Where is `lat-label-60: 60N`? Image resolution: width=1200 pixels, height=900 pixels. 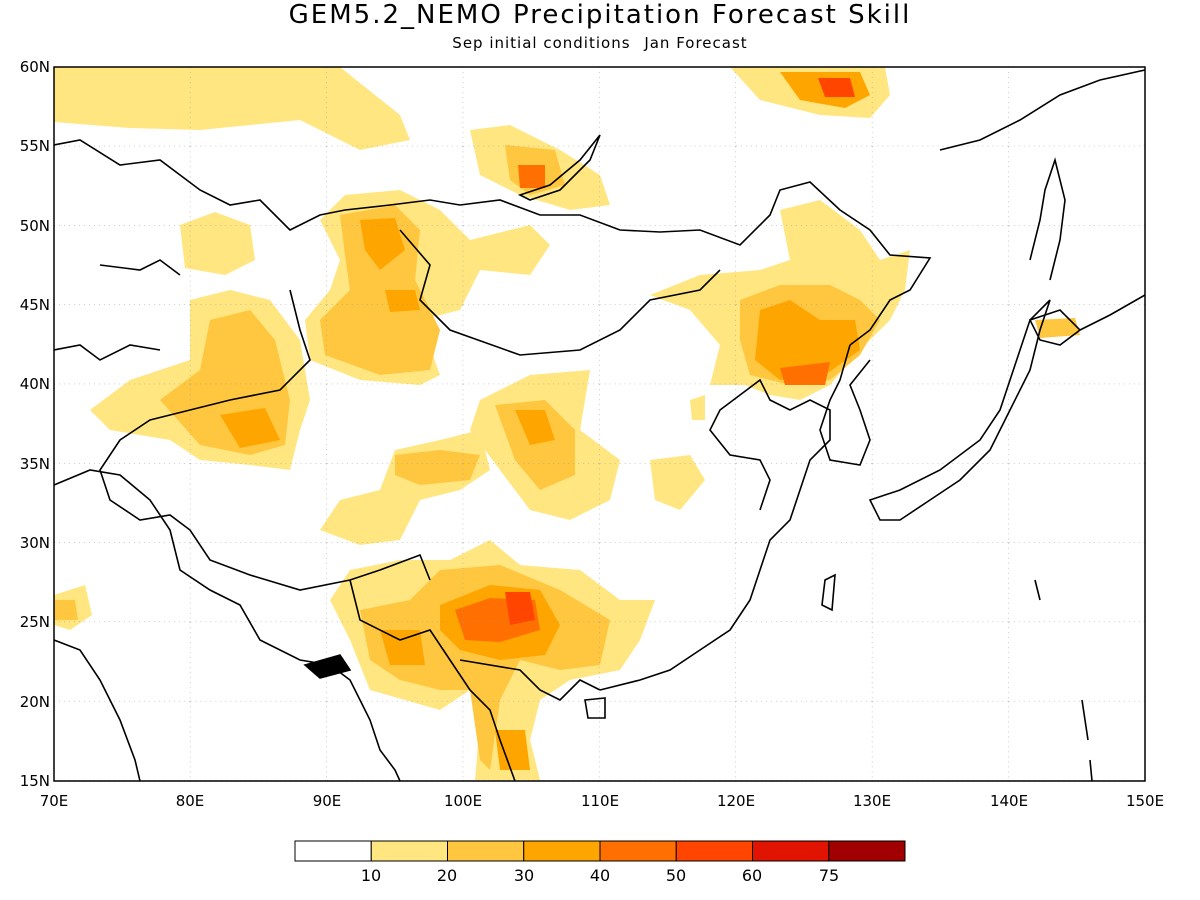 lat-label-60: 60N is located at coordinates (35, 67).